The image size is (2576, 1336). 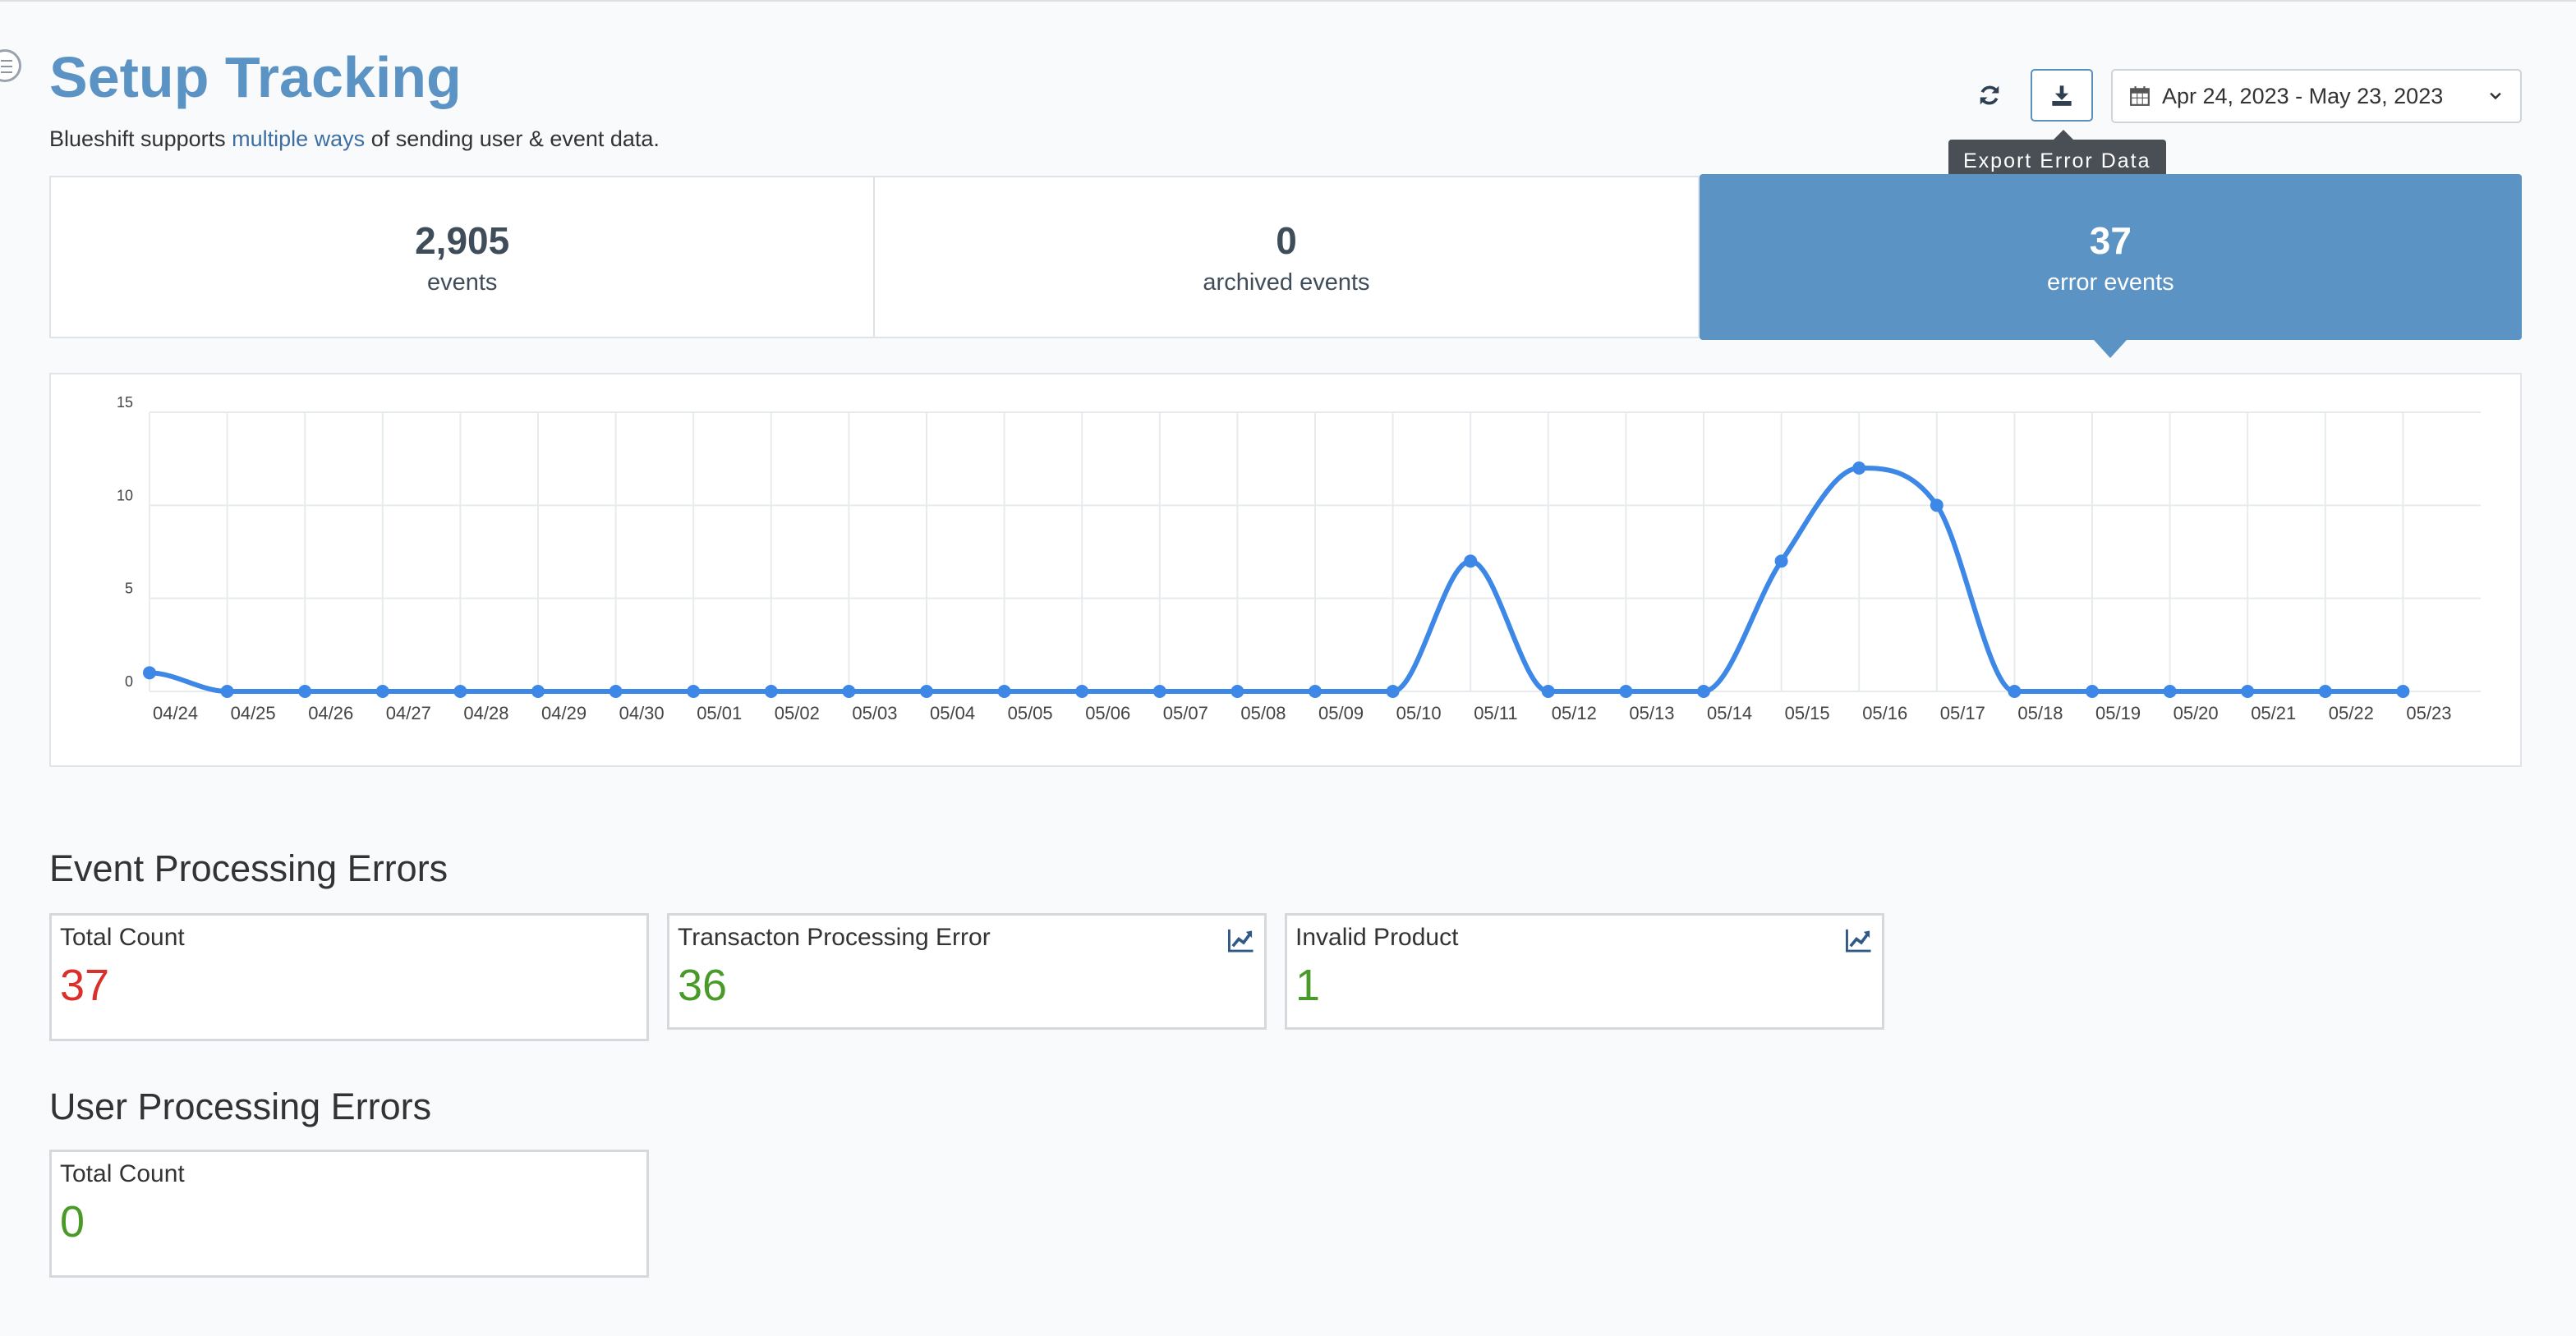 I want to click on card-title: Total Count, so click(x=123, y=937).